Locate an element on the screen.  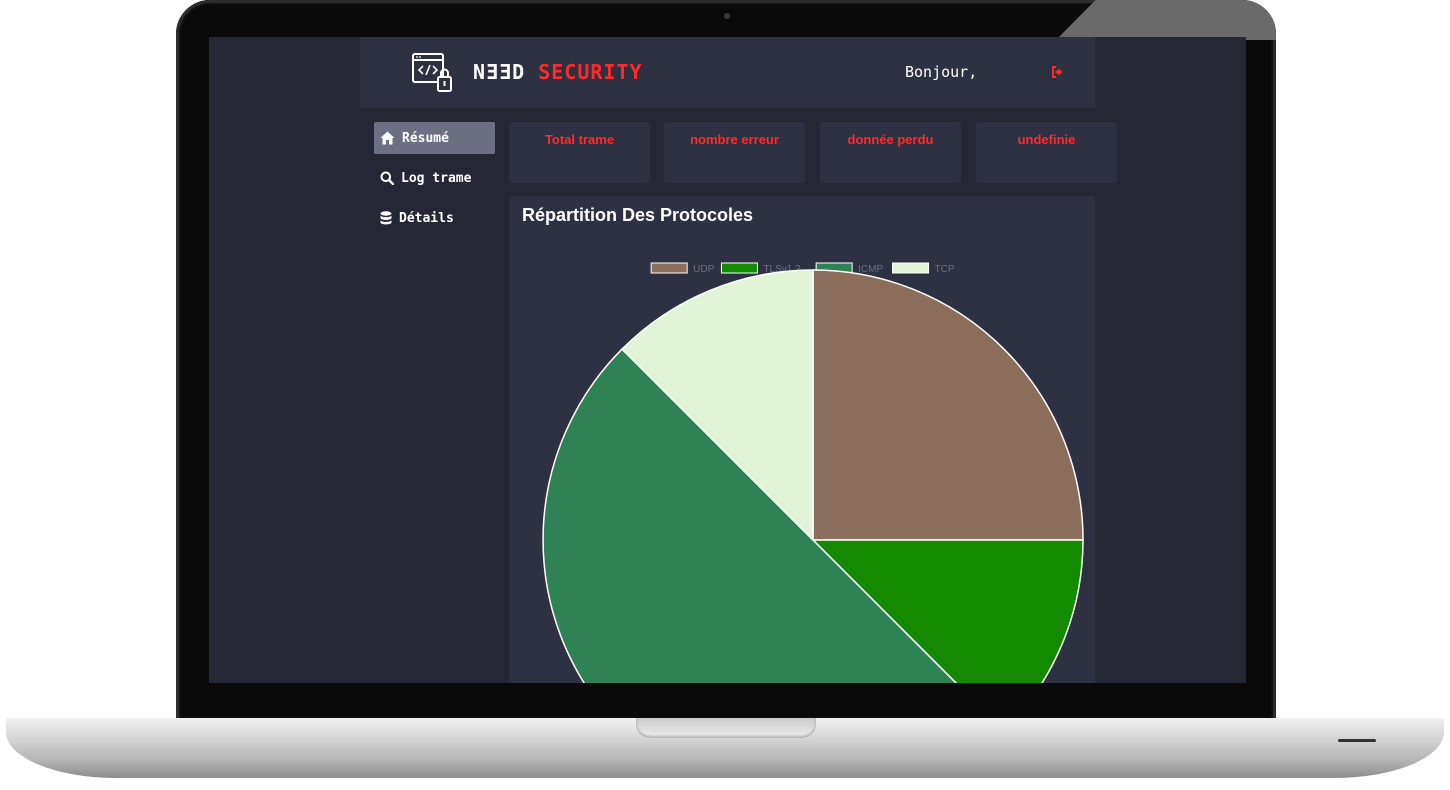
legend-item-udp: UDP is located at coordinates (682, 268).